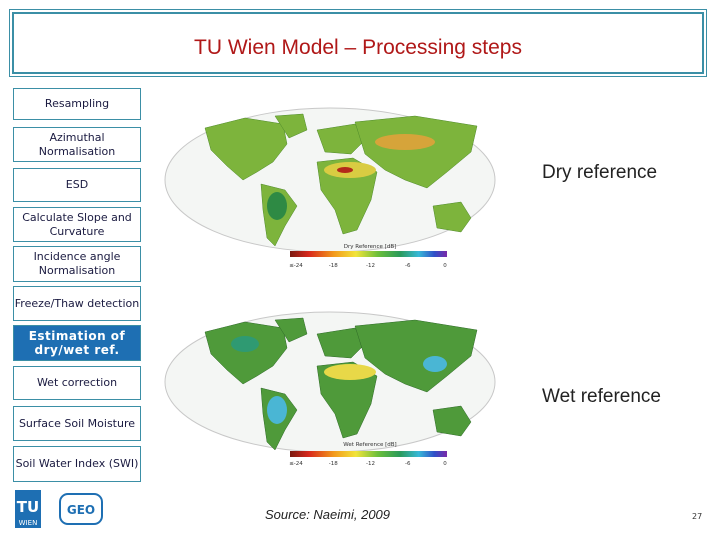 This screenshot has width=720, height=540. Describe the element at coordinates (370, 247) in the screenshot. I see `colorbar-title: Dry Reference [dB]` at that location.